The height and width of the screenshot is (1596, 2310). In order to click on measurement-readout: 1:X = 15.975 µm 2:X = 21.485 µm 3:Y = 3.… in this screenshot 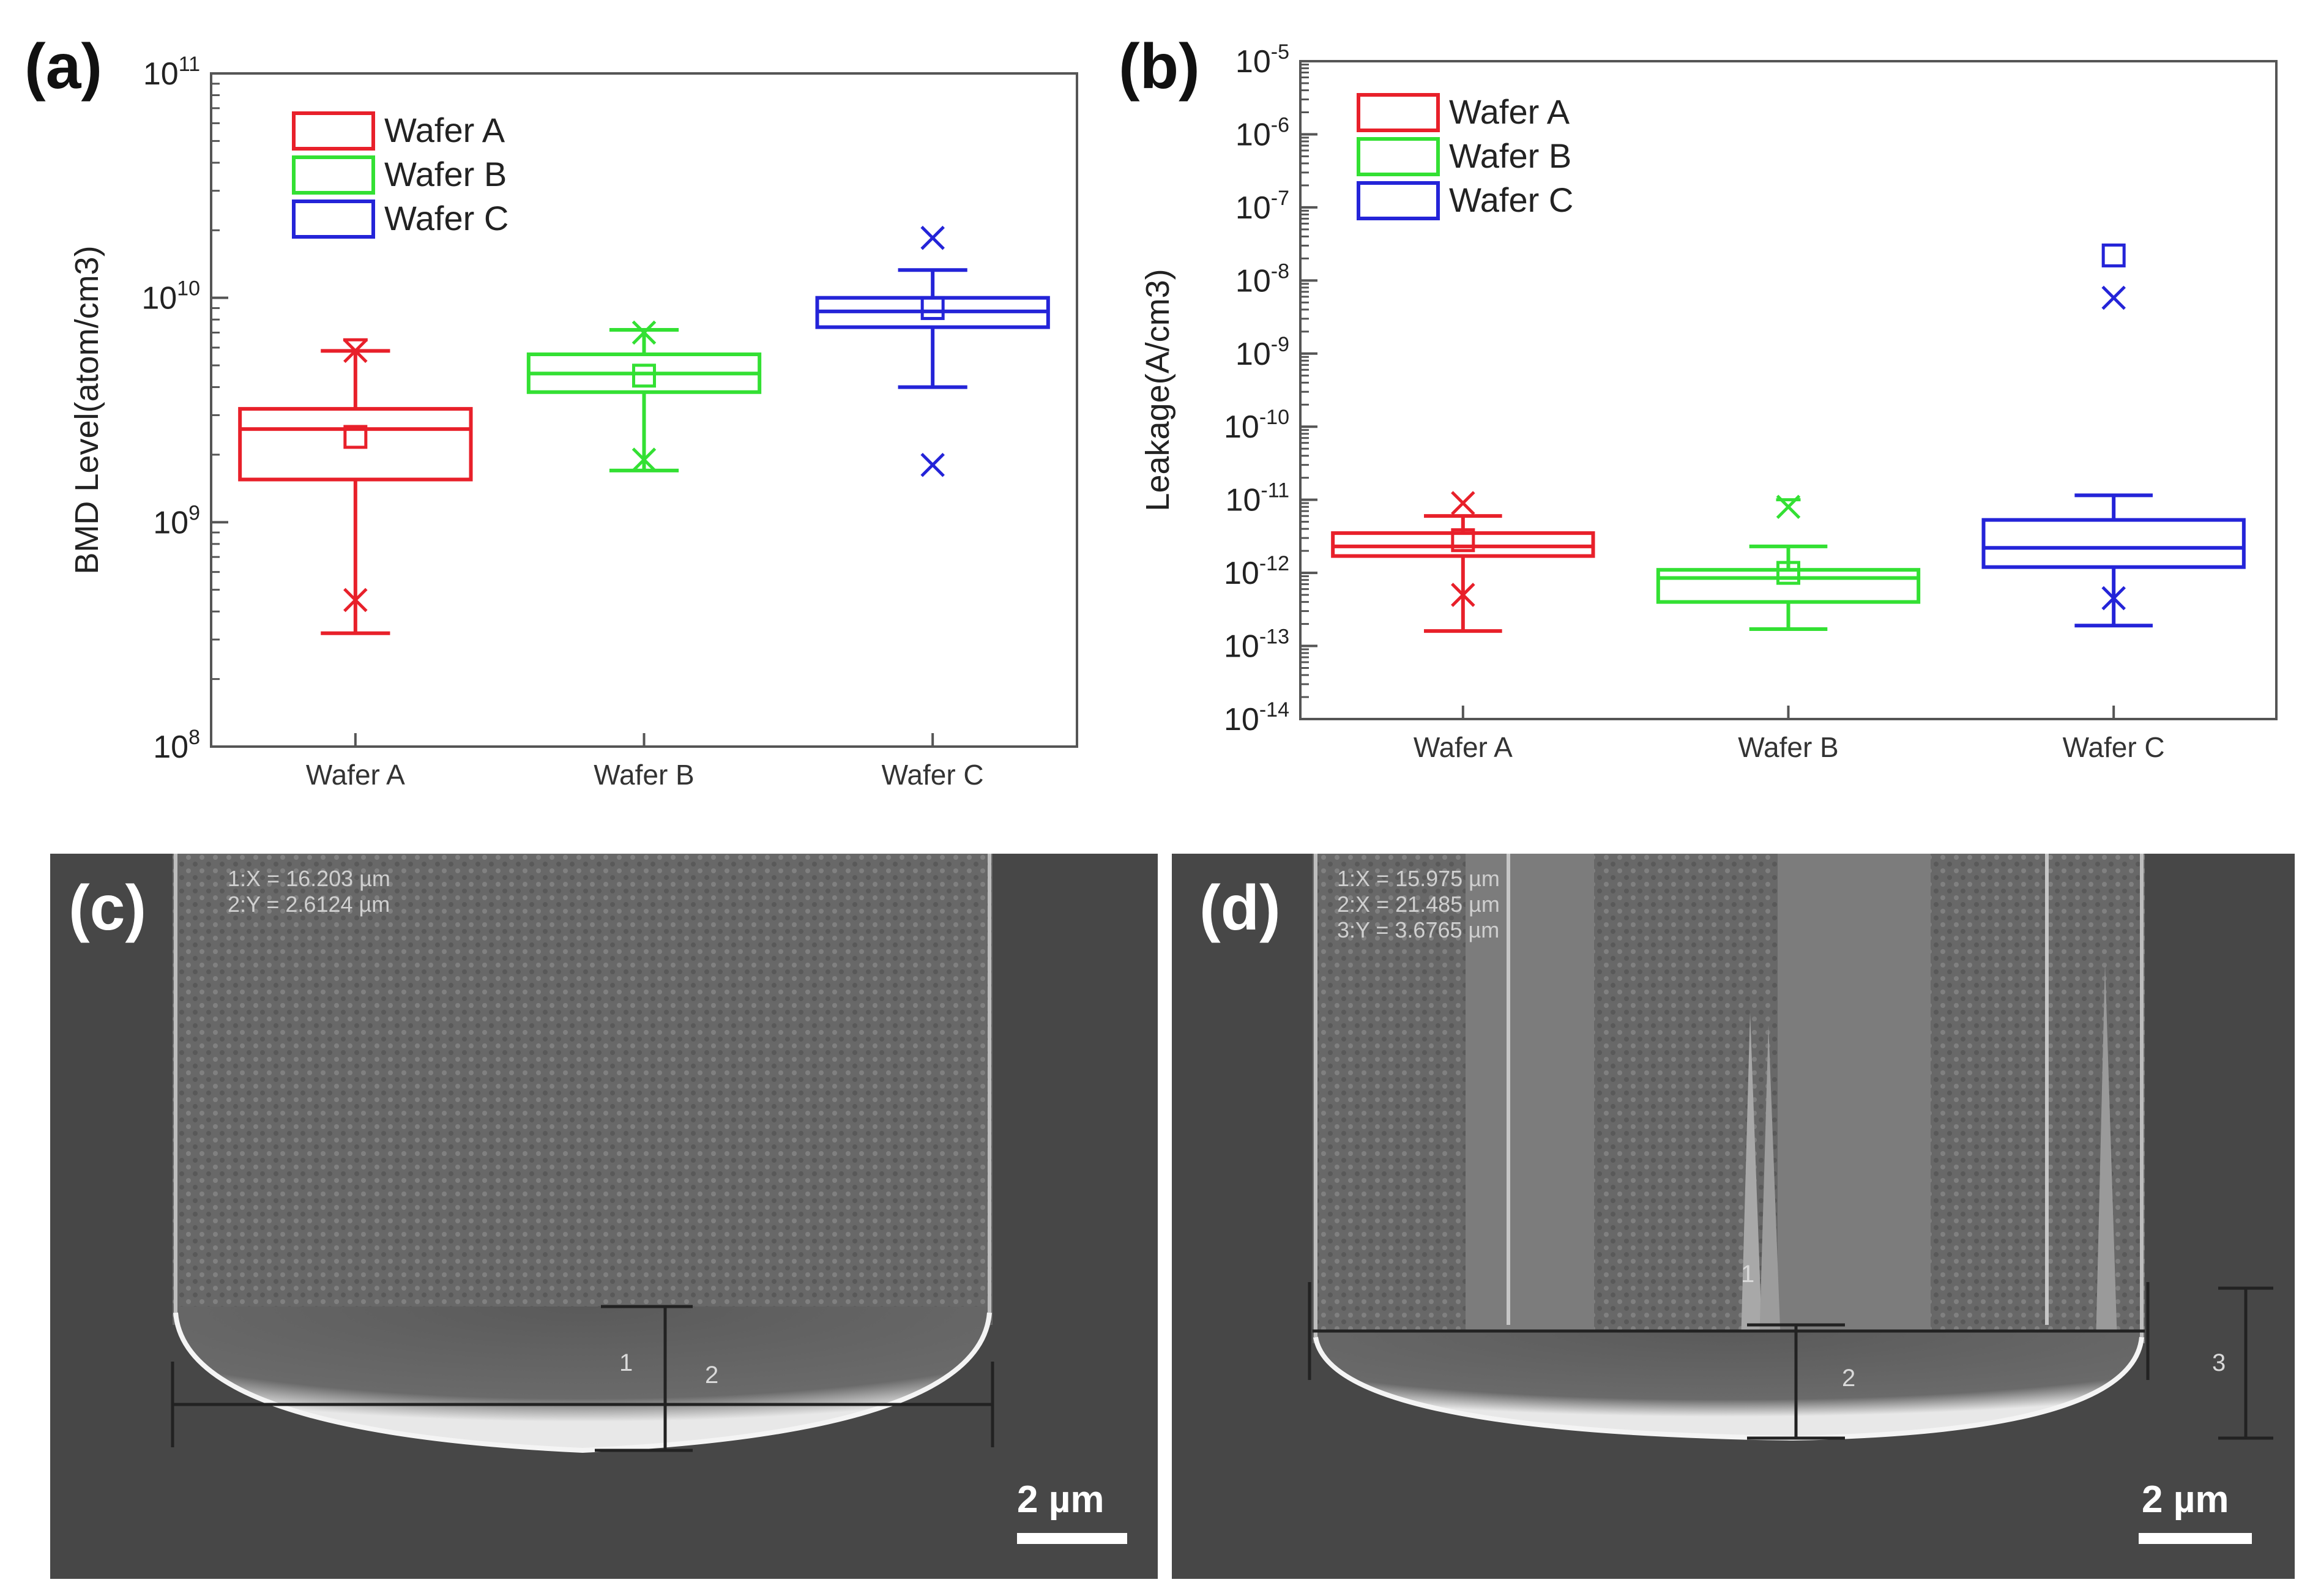, I will do `click(1418, 904)`.